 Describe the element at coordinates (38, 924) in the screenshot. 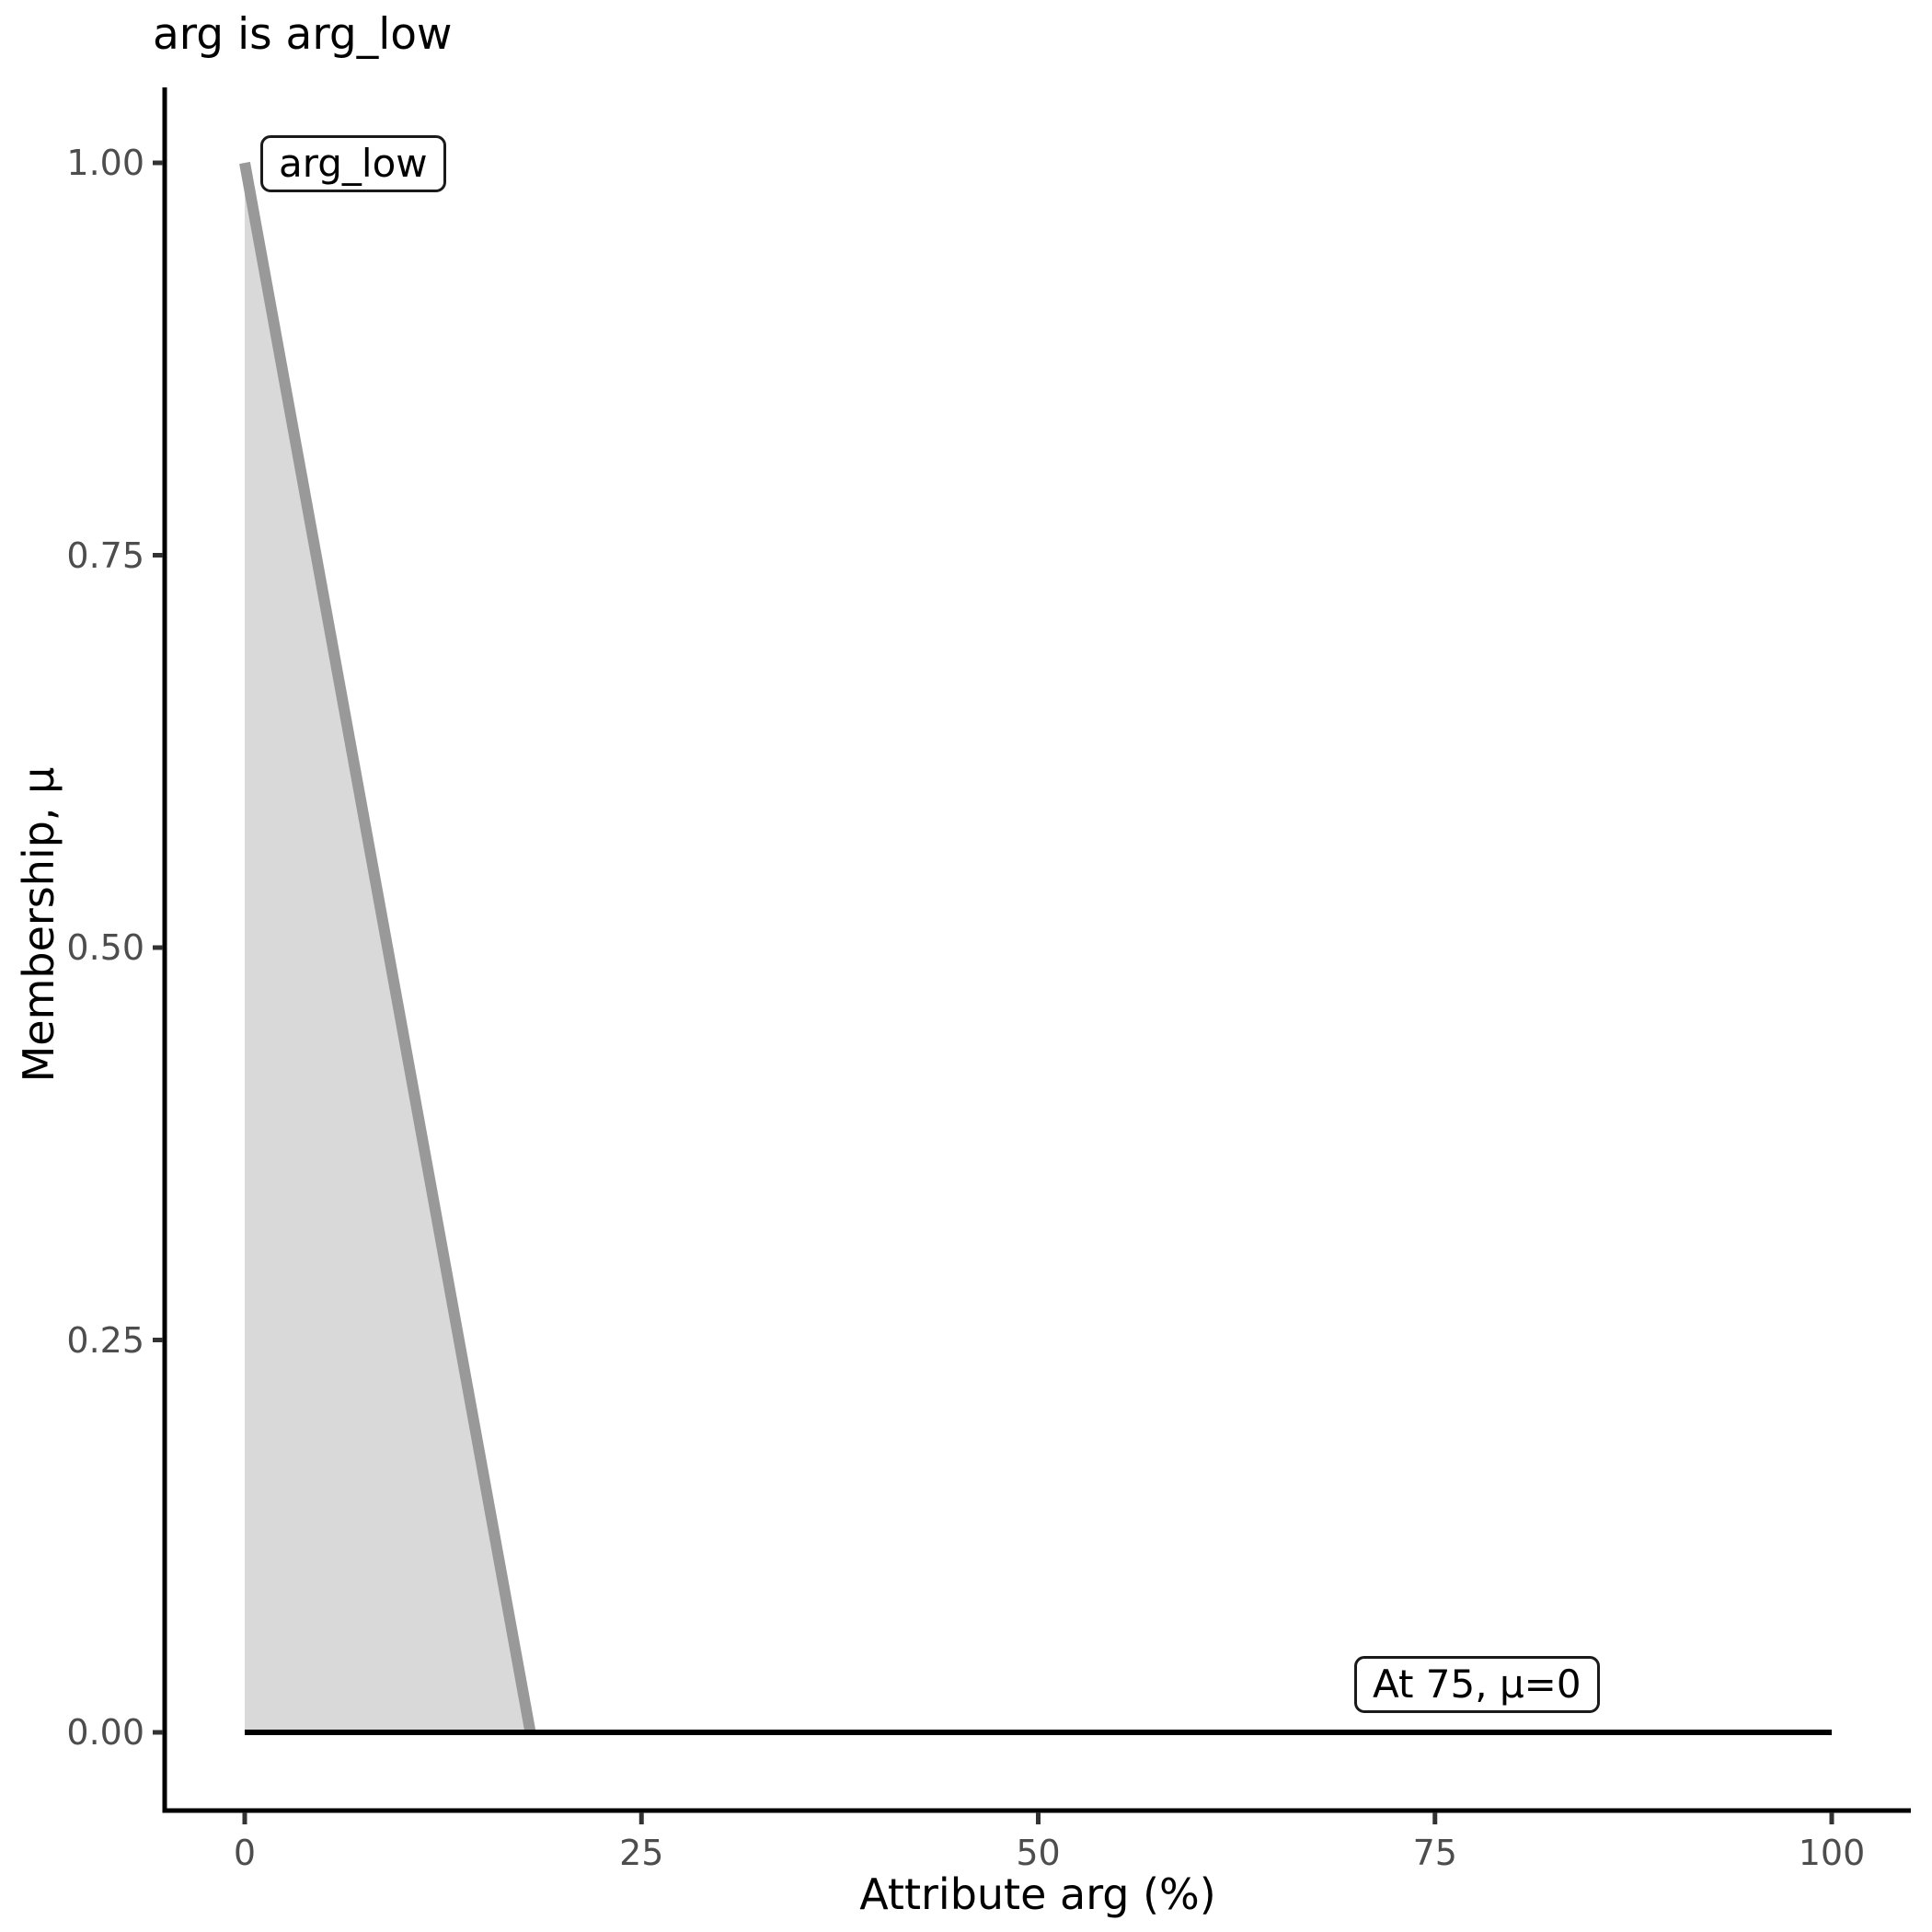

I see `y-axis-title: Membership, μ` at that location.